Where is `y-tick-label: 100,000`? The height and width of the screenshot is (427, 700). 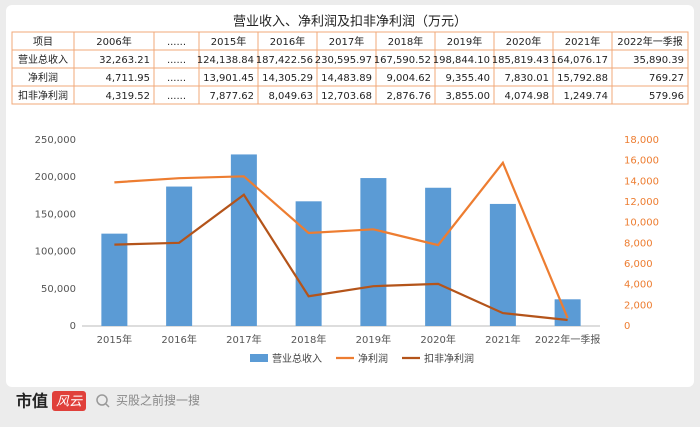 y-tick-label: 100,000 is located at coordinates (55, 252).